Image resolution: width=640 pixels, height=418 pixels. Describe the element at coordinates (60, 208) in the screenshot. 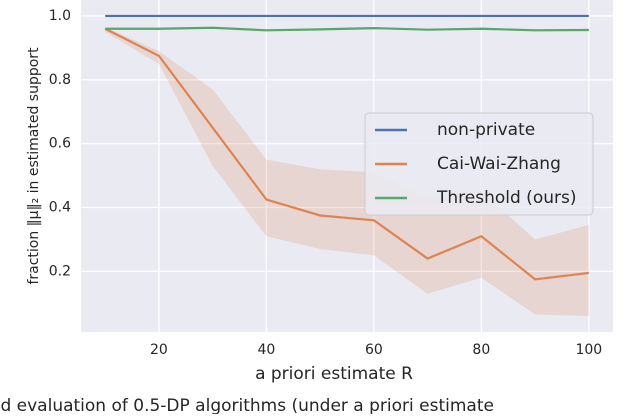

I see `y-tick-label: 0.4` at that location.